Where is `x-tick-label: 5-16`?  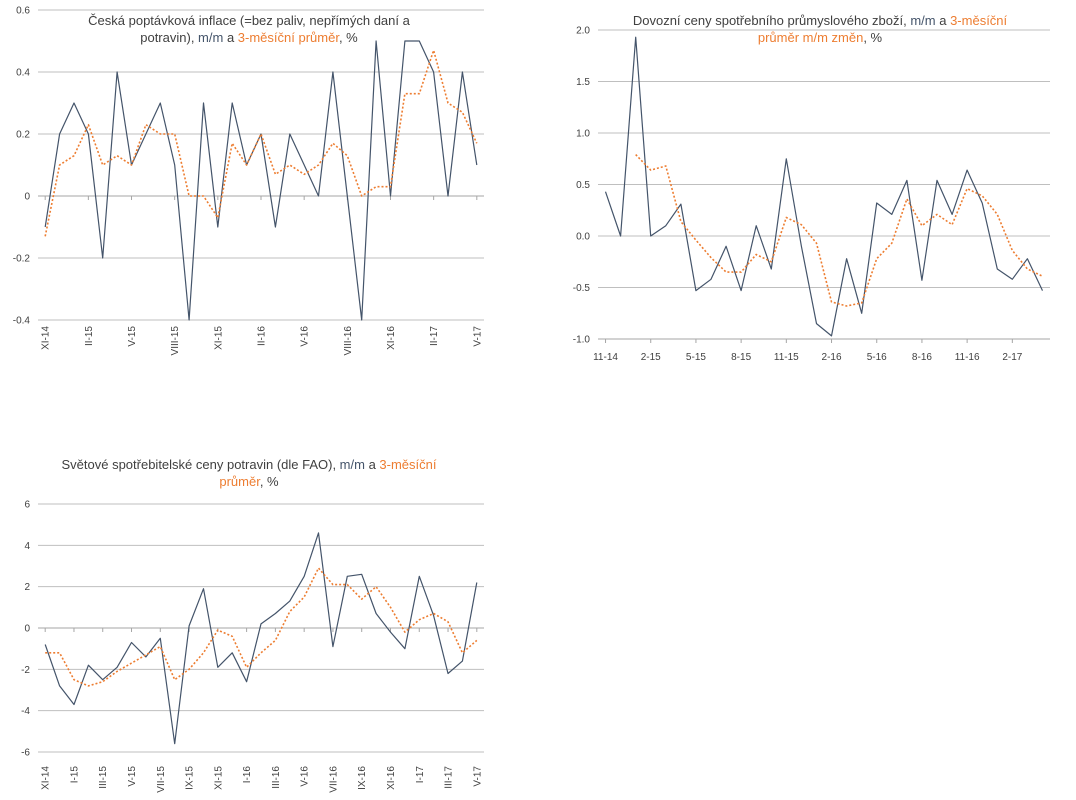
x-tick-label: 5-16 is located at coordinates (877, 357).